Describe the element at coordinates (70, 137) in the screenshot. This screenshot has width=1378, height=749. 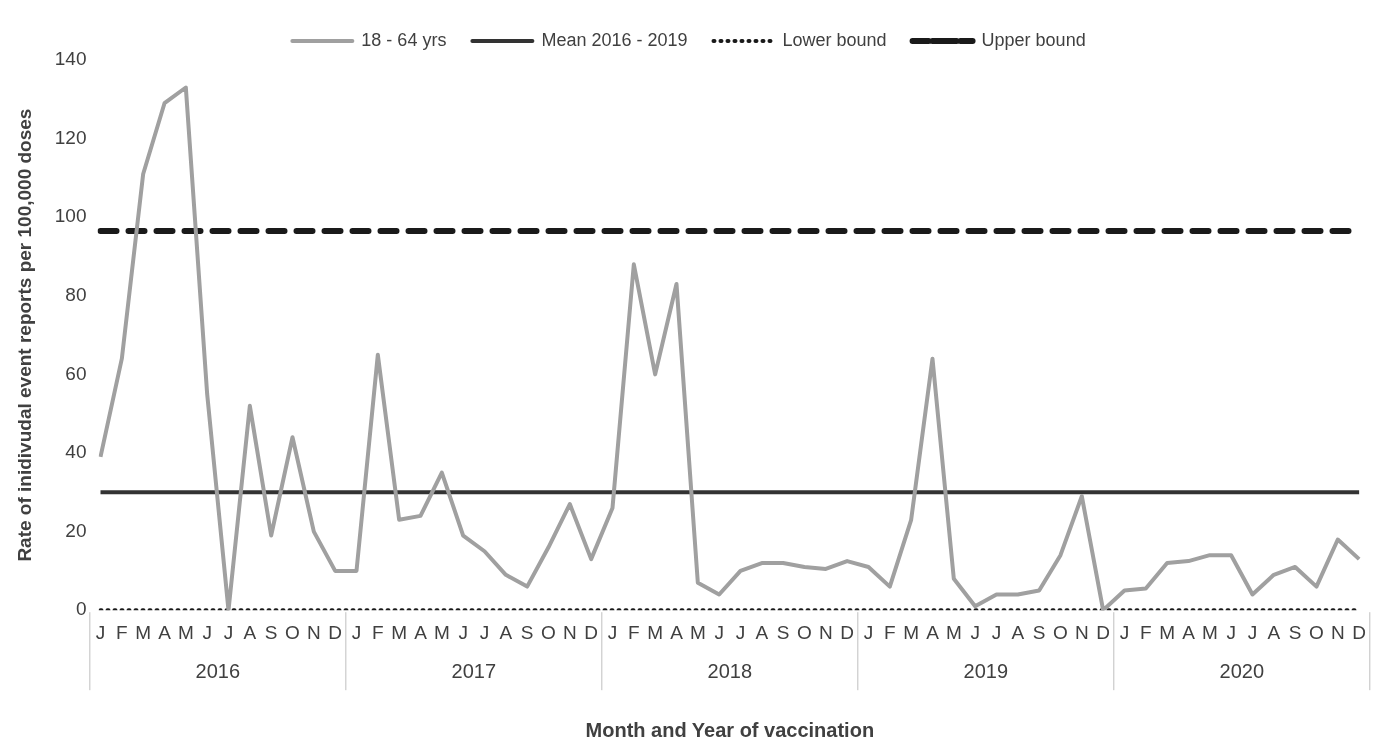
I see `y-tick-label: 120` at that location.